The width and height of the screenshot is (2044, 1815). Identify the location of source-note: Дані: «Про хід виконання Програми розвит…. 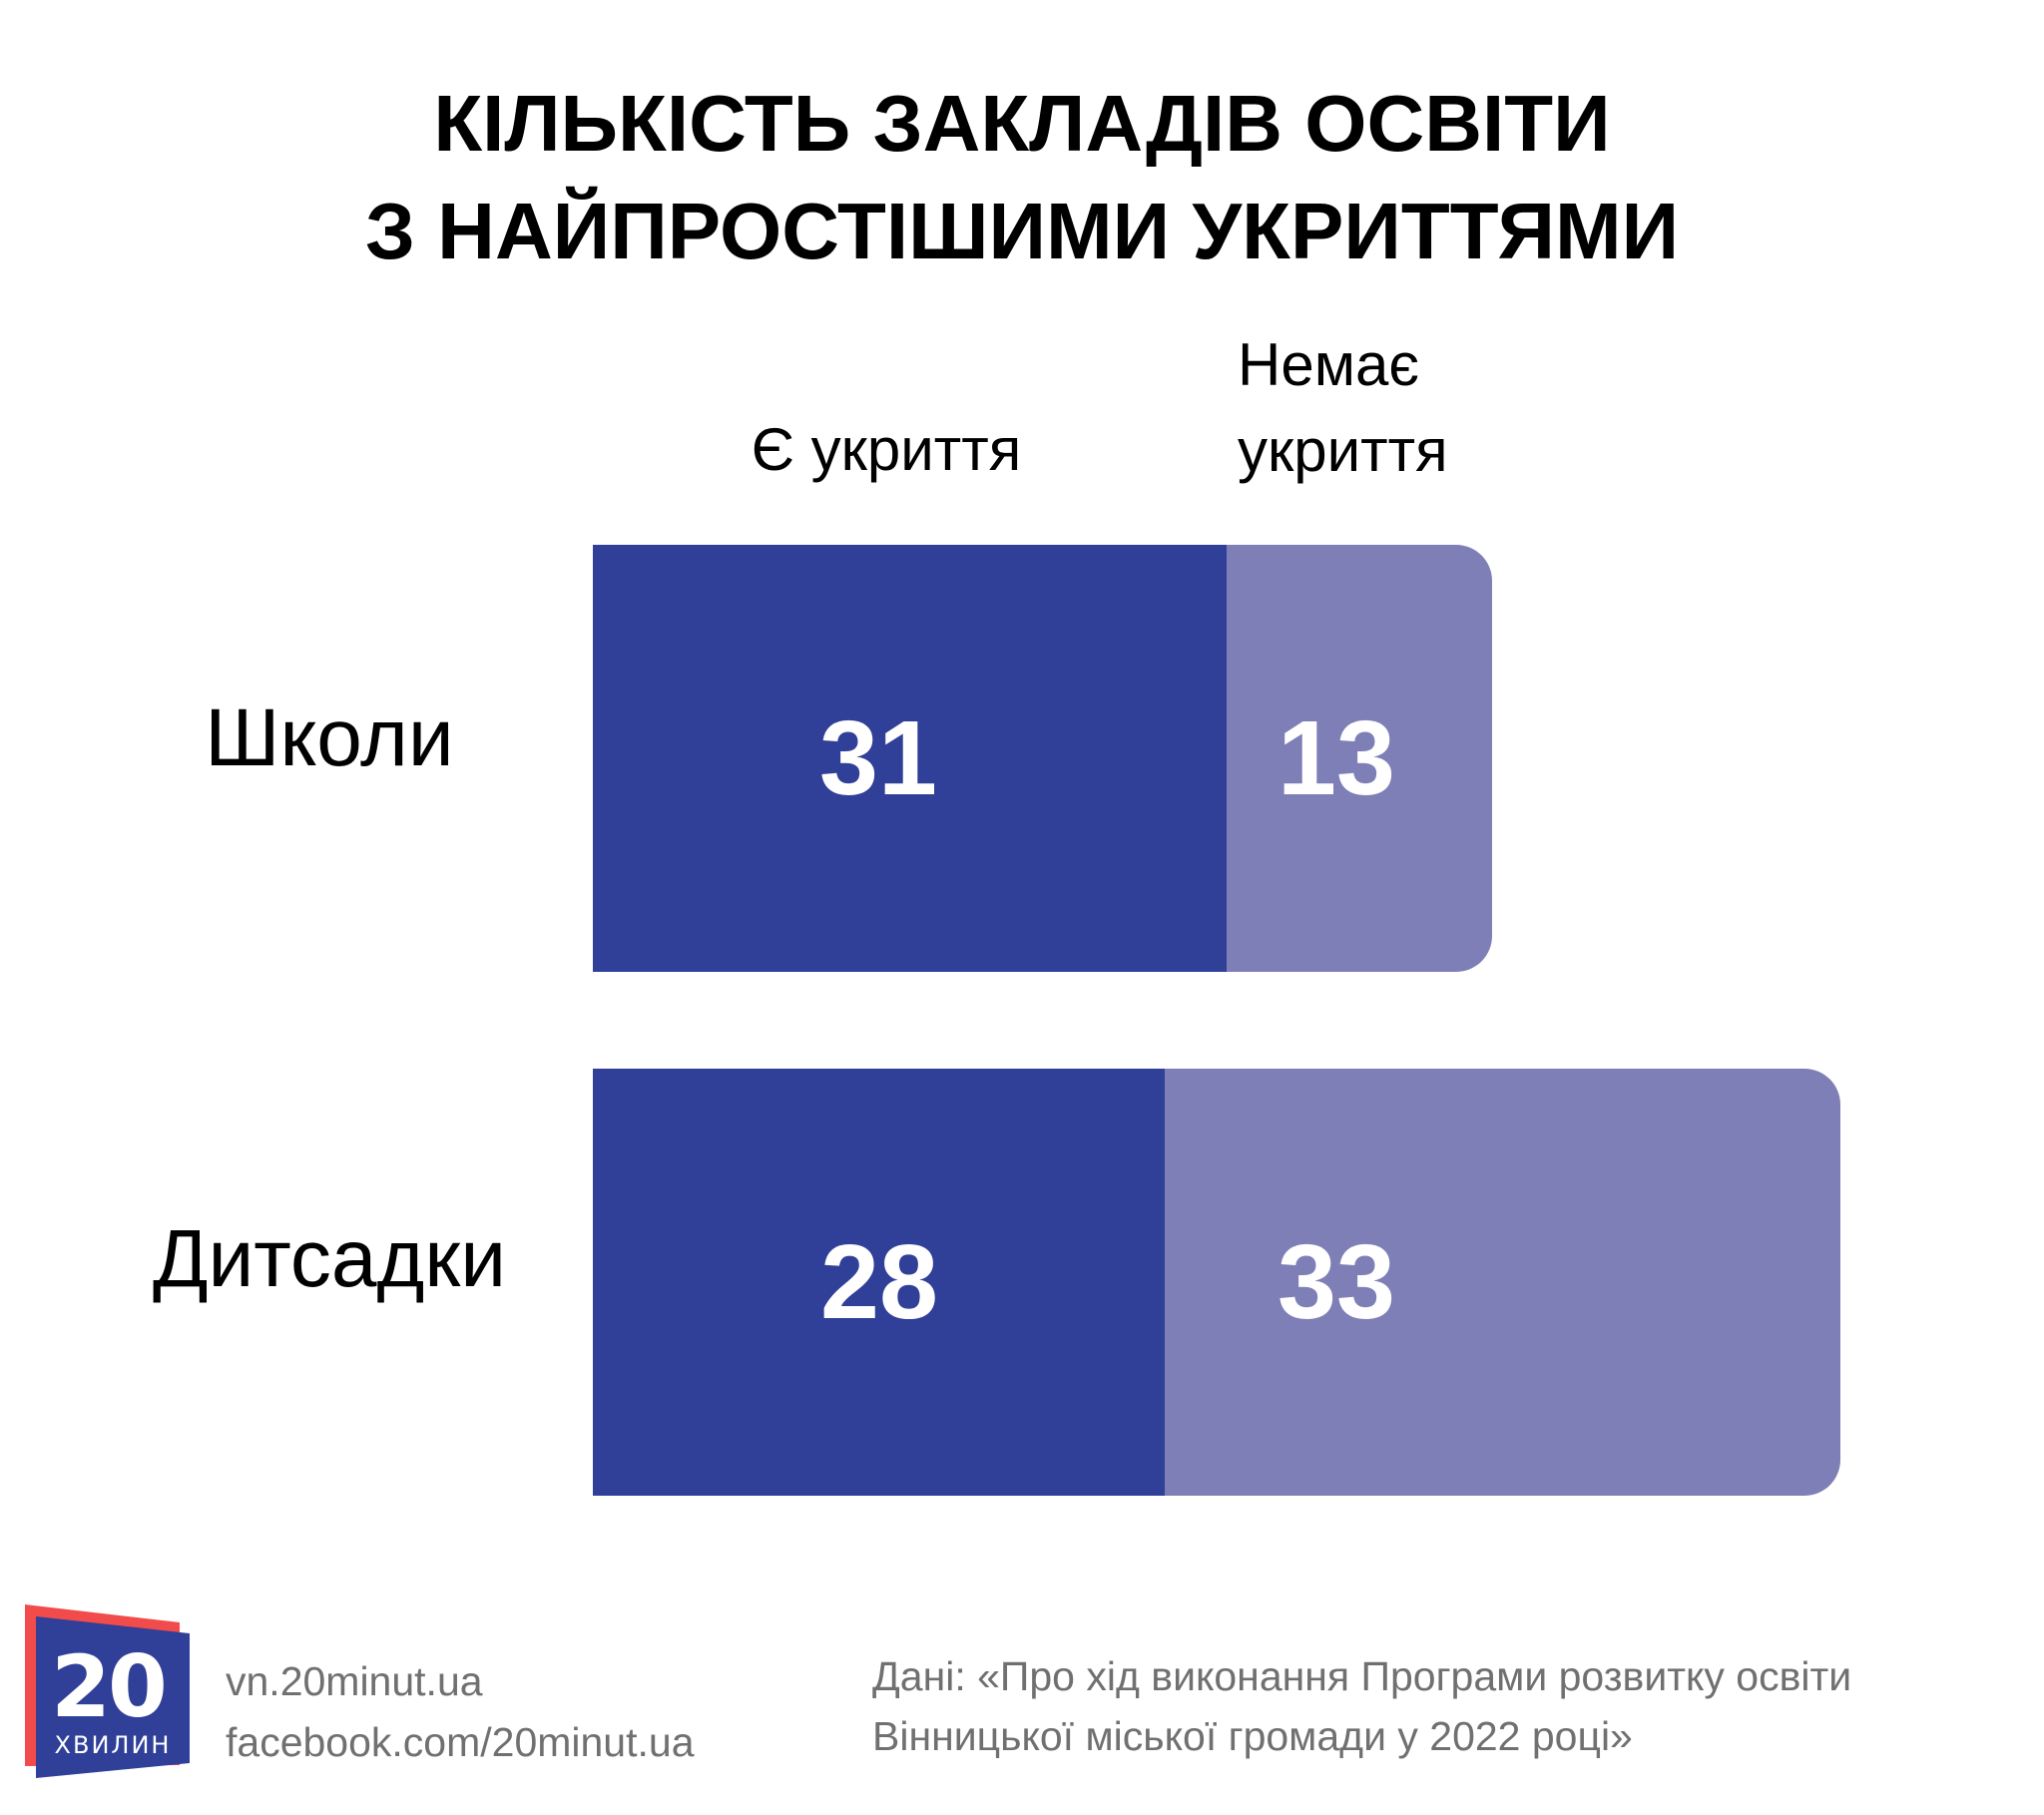
(1361, 1706).